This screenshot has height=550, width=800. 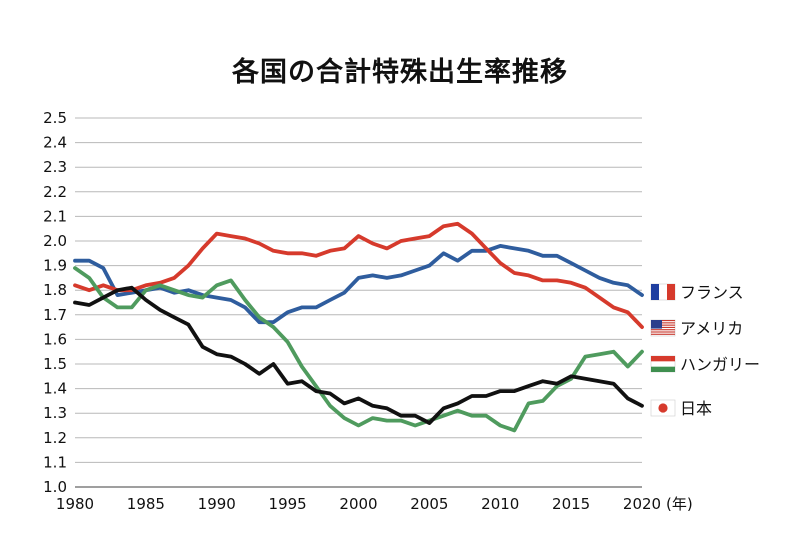 I want to click on y-tick-label: 2.1, so click(x=55, y=216).